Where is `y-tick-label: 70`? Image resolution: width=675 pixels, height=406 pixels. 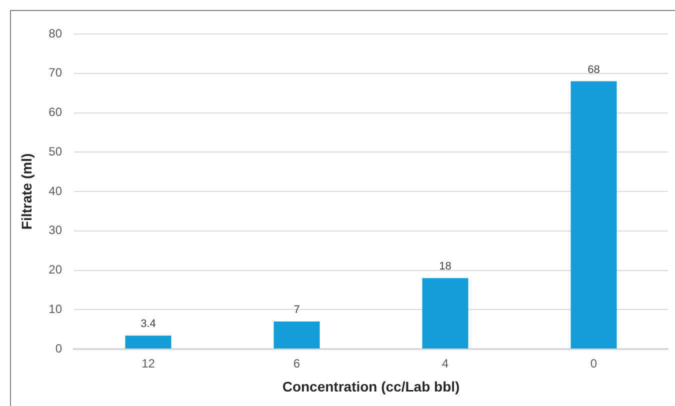 y-tick-label: 70 is located at coordinates (55, 73).